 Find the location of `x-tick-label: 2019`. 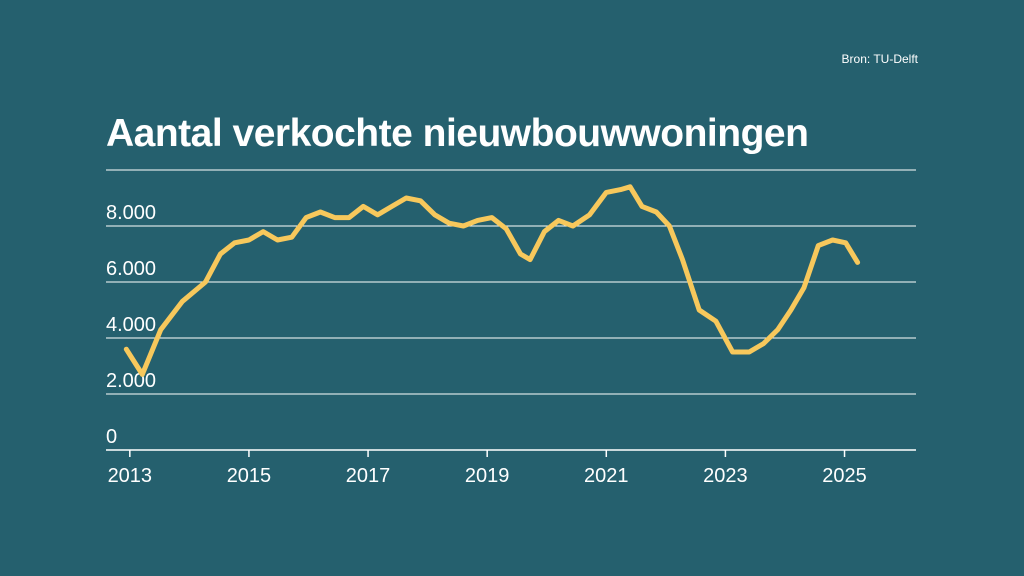

x-tick-label: 2019 is located at coordinates (487, 476).